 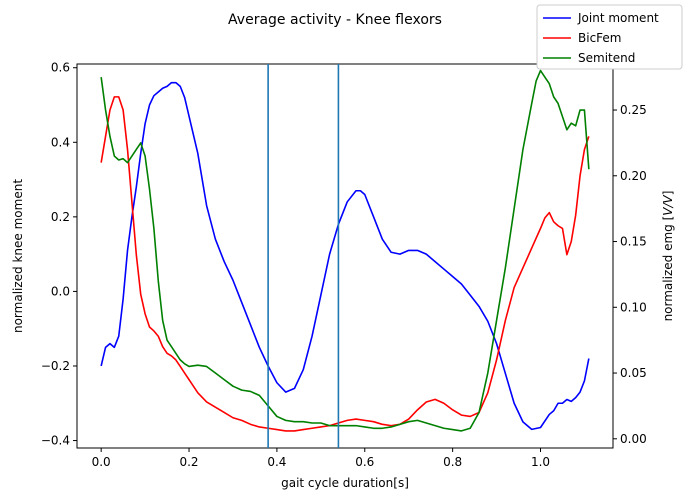 I want to click on x-tick-label: 0.4, so click(x=276, y=462).